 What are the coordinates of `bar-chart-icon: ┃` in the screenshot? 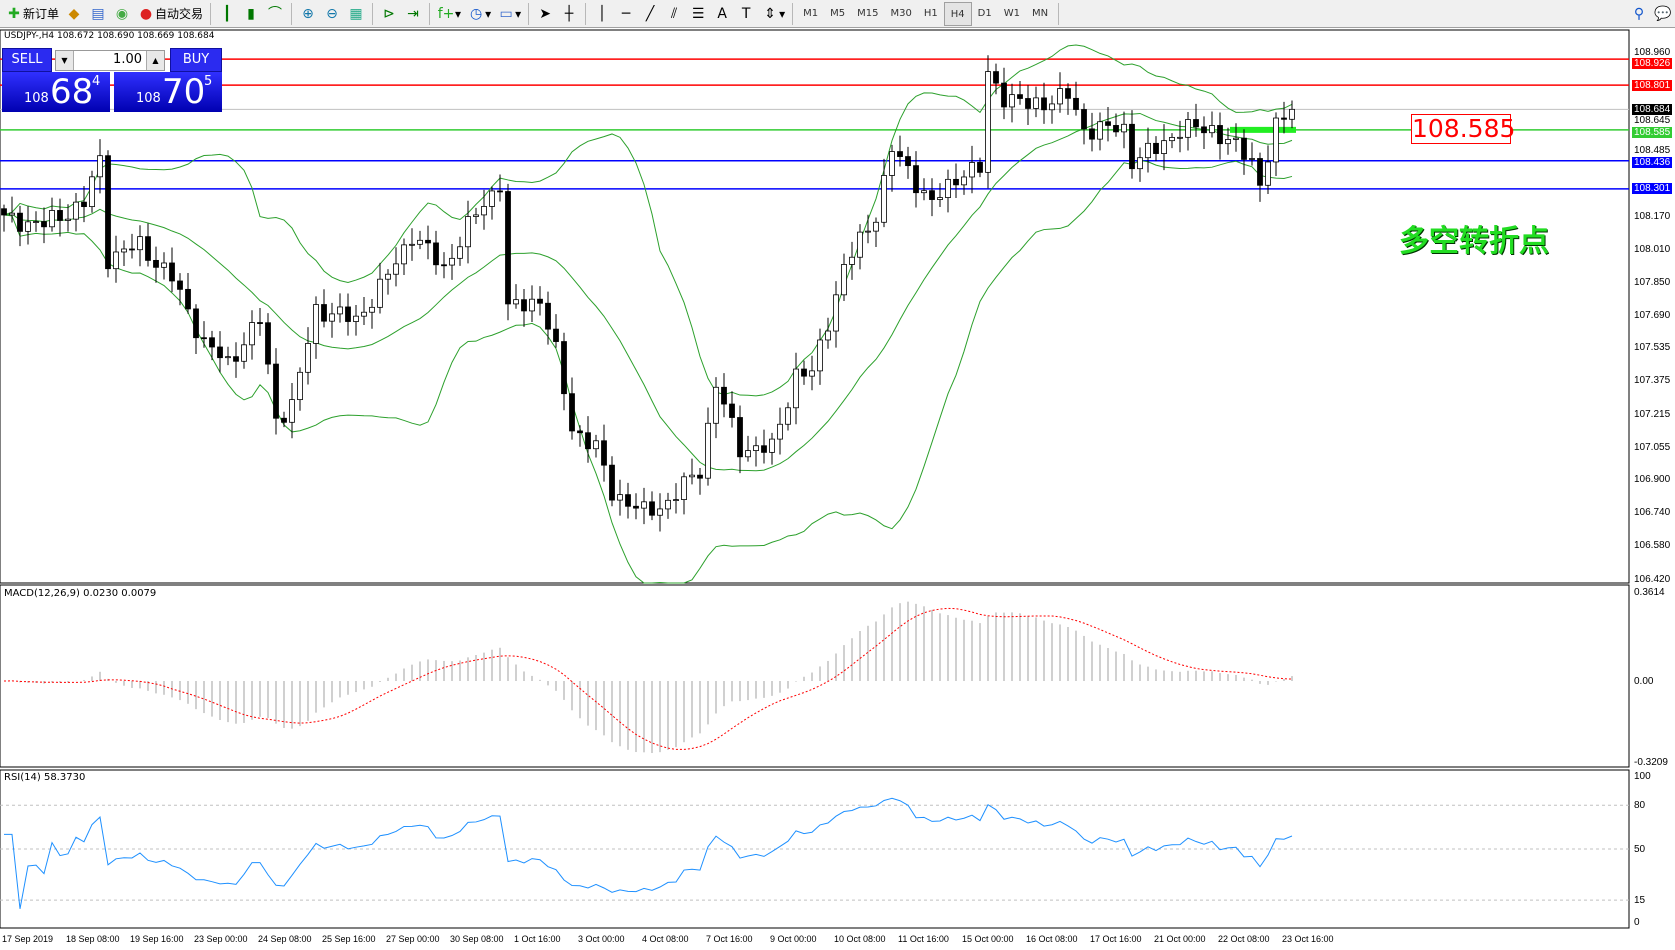 It's located at (227, 13).